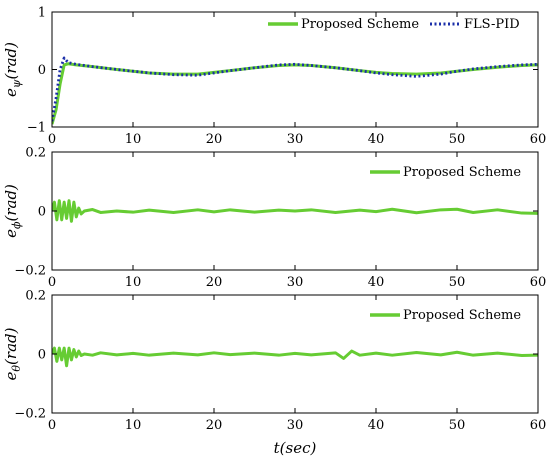 This screenshot has width=550, height=467. What do you see at coordinates (492, 24) in the screenshot?
I see `legend-label-fls-pid: FLS-PID` at bounding box center [492, 24].